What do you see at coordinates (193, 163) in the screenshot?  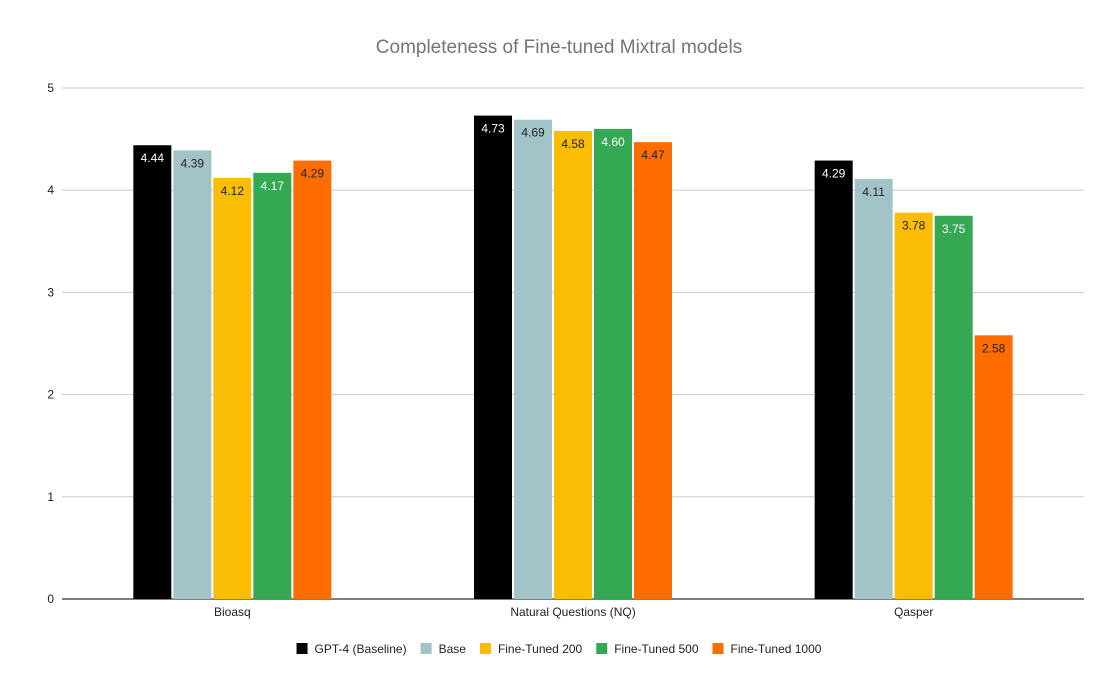 I see `data-label: 4.39` at bounding box center [193, 163].